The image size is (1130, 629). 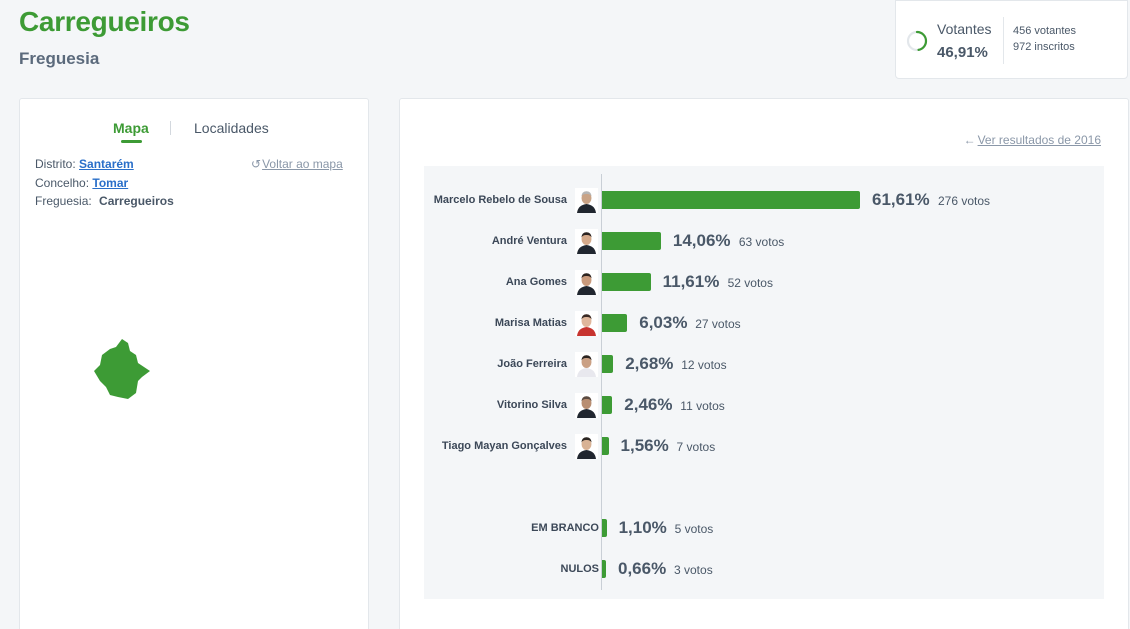 What do you see at coordinates (302, 164) in the screenshot?
I see `back-to-map-label: Voltar ao mapa` at bounding box center [302, 164].